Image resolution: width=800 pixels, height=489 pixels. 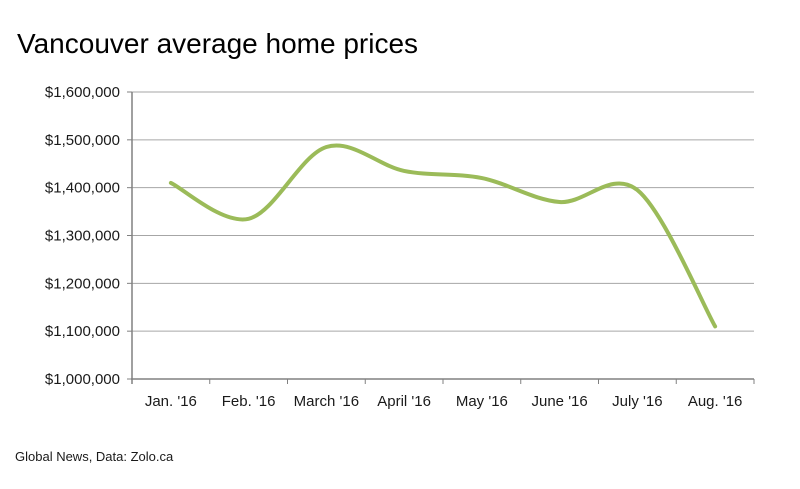 I want to click on y-axis-label: $1,400,000, so click(x=82, y=188).